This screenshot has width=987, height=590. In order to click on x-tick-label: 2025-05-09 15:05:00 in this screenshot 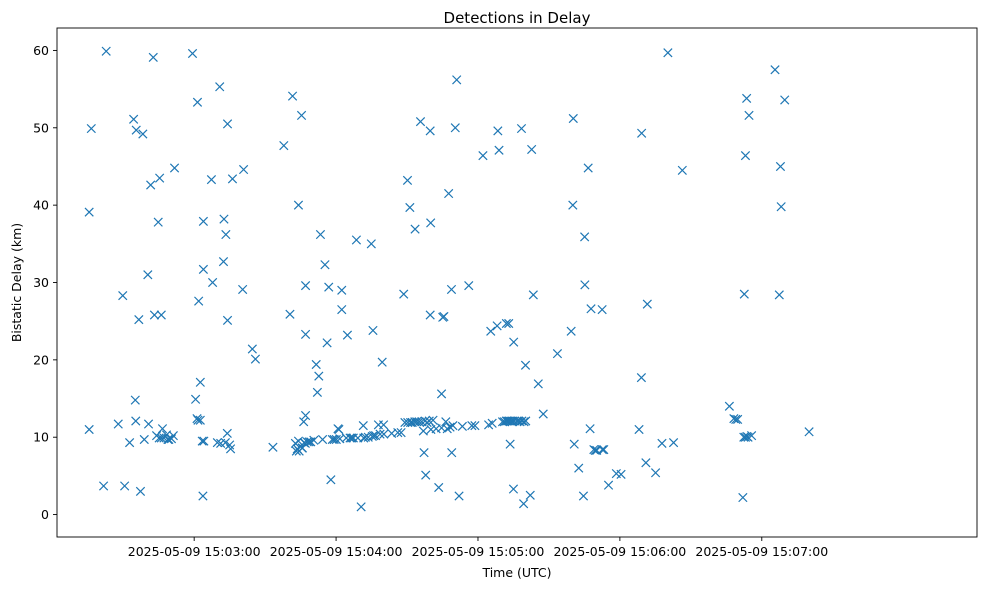, I will do `click(478, 551)`.